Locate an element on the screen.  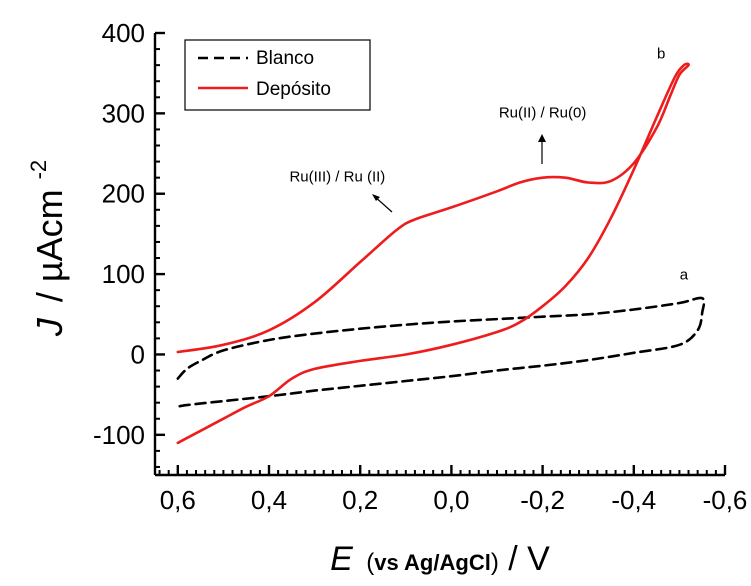
arrow-ru2-ru0-head is located at coordinates (542, 138).